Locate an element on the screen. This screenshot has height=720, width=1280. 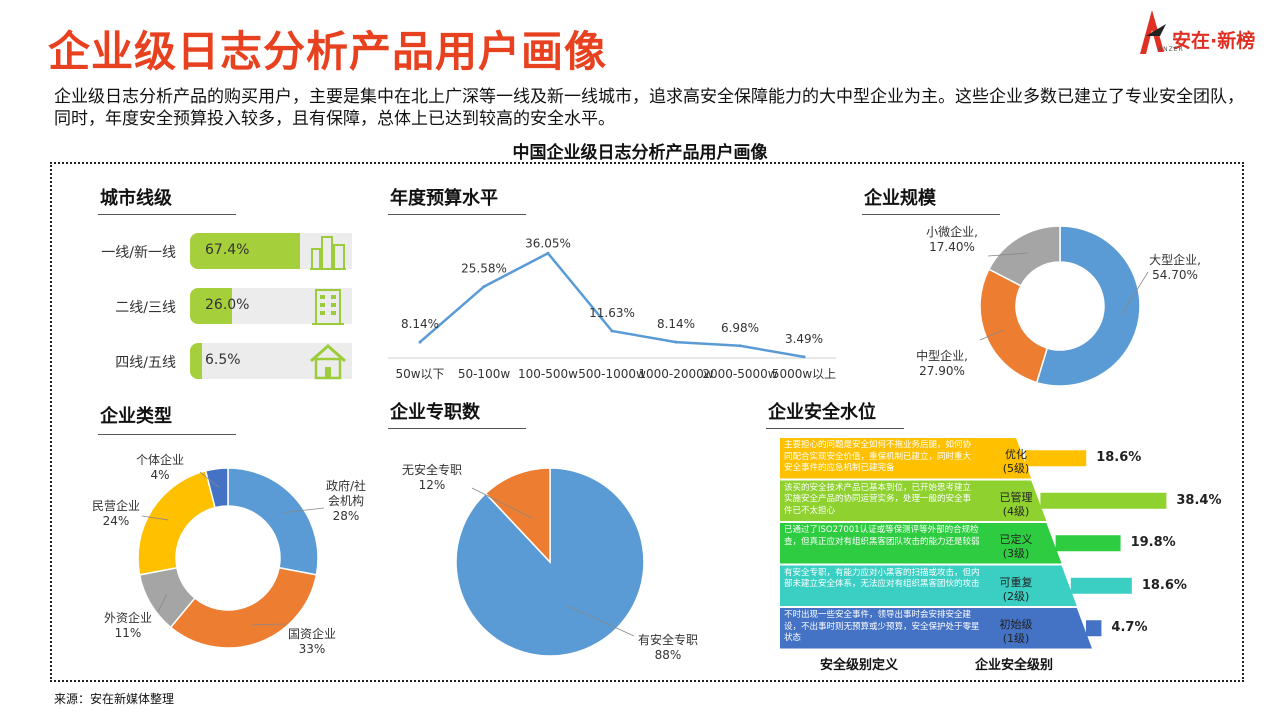
pie-slice-label: 12% is located at coordinates (432, 485).